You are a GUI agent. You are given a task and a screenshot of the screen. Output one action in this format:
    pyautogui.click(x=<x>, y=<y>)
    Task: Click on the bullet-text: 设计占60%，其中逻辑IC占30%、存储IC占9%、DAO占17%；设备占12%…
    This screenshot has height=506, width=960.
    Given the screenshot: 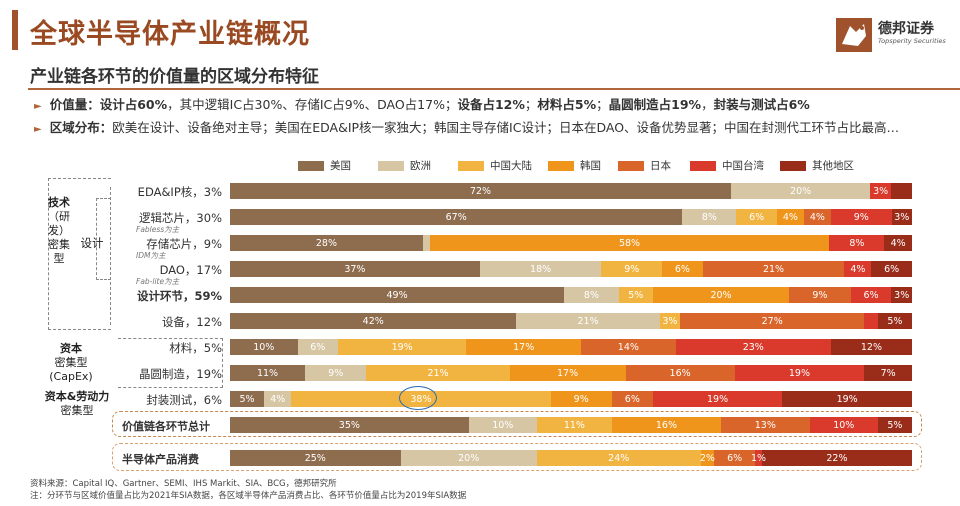 What is the action you would take?
    pyautogui.click(x=455, y=104)
    